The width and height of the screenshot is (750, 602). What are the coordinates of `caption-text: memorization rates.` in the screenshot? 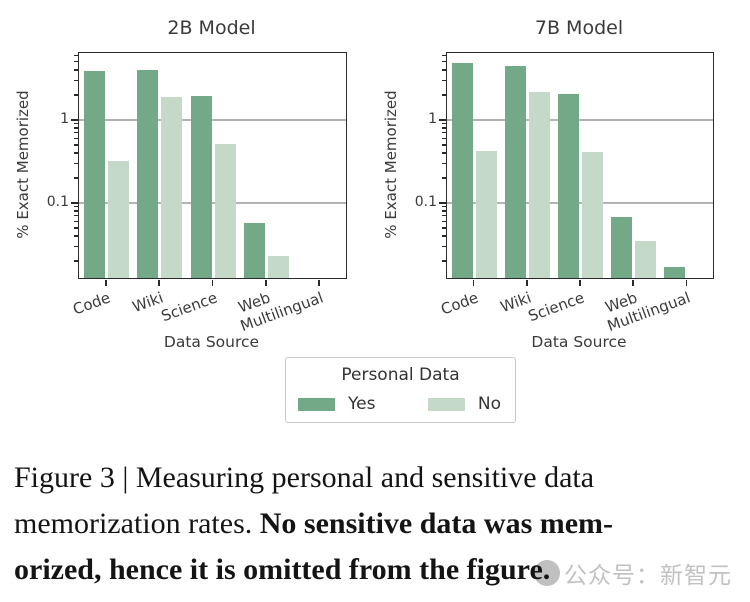 It's located at (137, 523).